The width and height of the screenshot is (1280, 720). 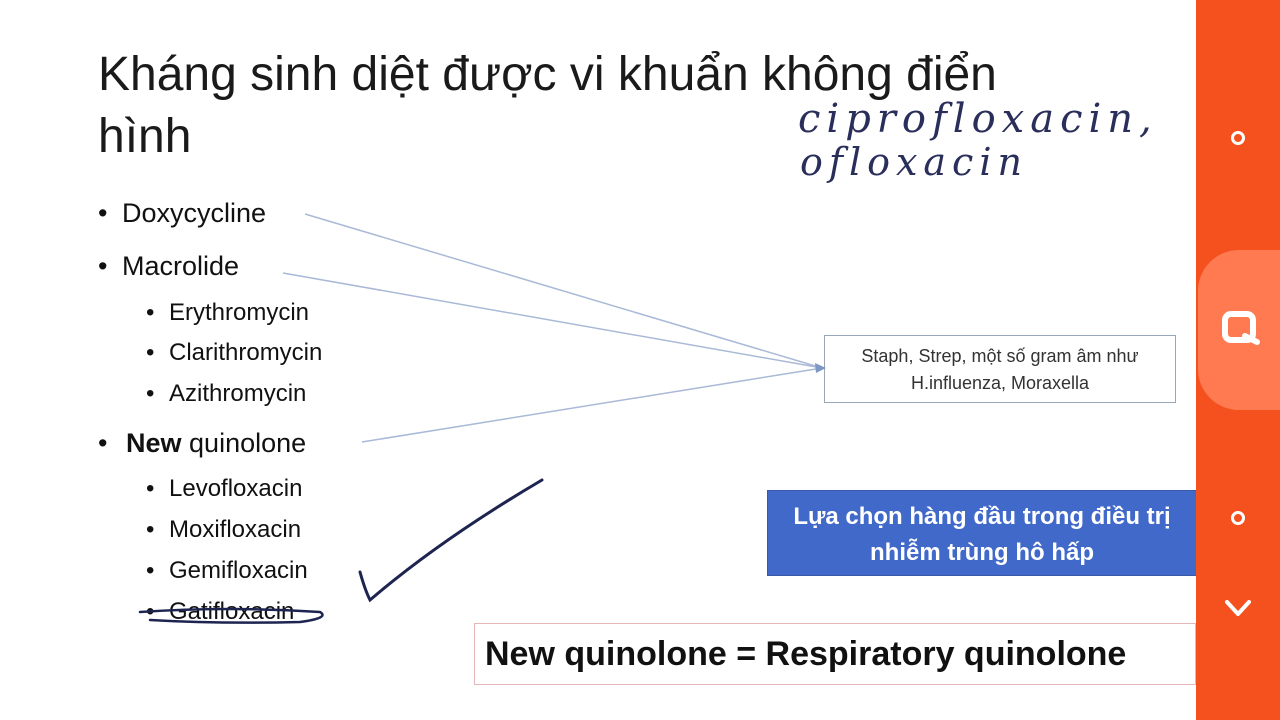 I want to click on sidebar-circle-button-bottom, so click(x=1238, y=518).